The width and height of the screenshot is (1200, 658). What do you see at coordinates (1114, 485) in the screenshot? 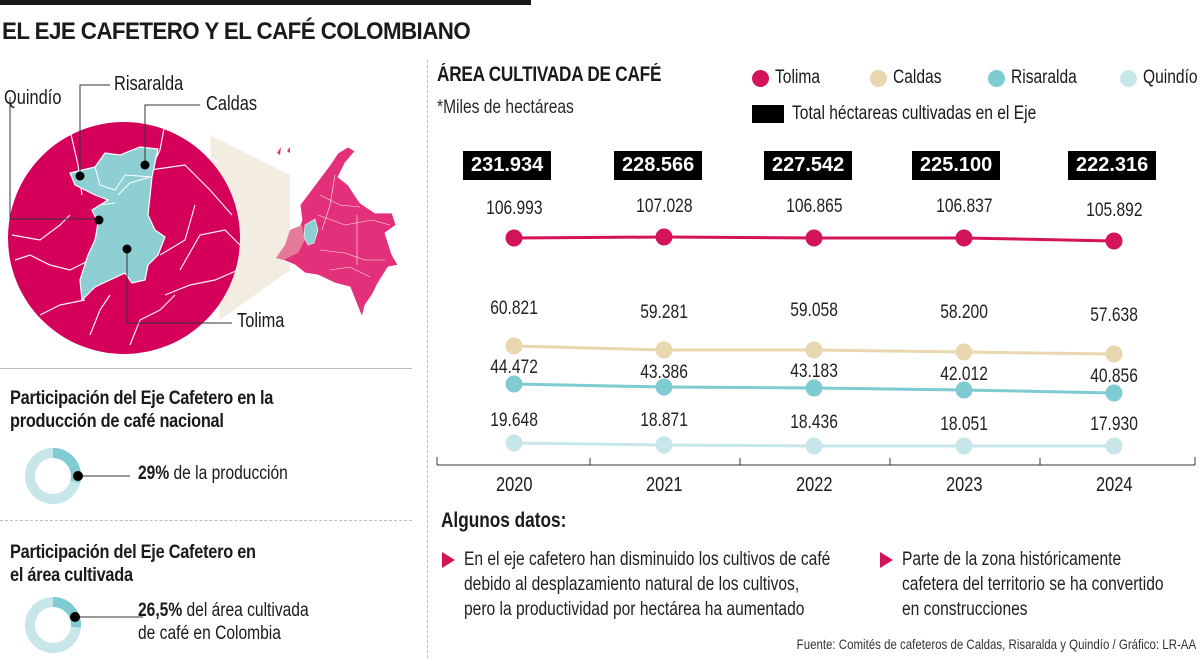
I see `x-tick-2024: 2024` at bounding box center [1114, 485].